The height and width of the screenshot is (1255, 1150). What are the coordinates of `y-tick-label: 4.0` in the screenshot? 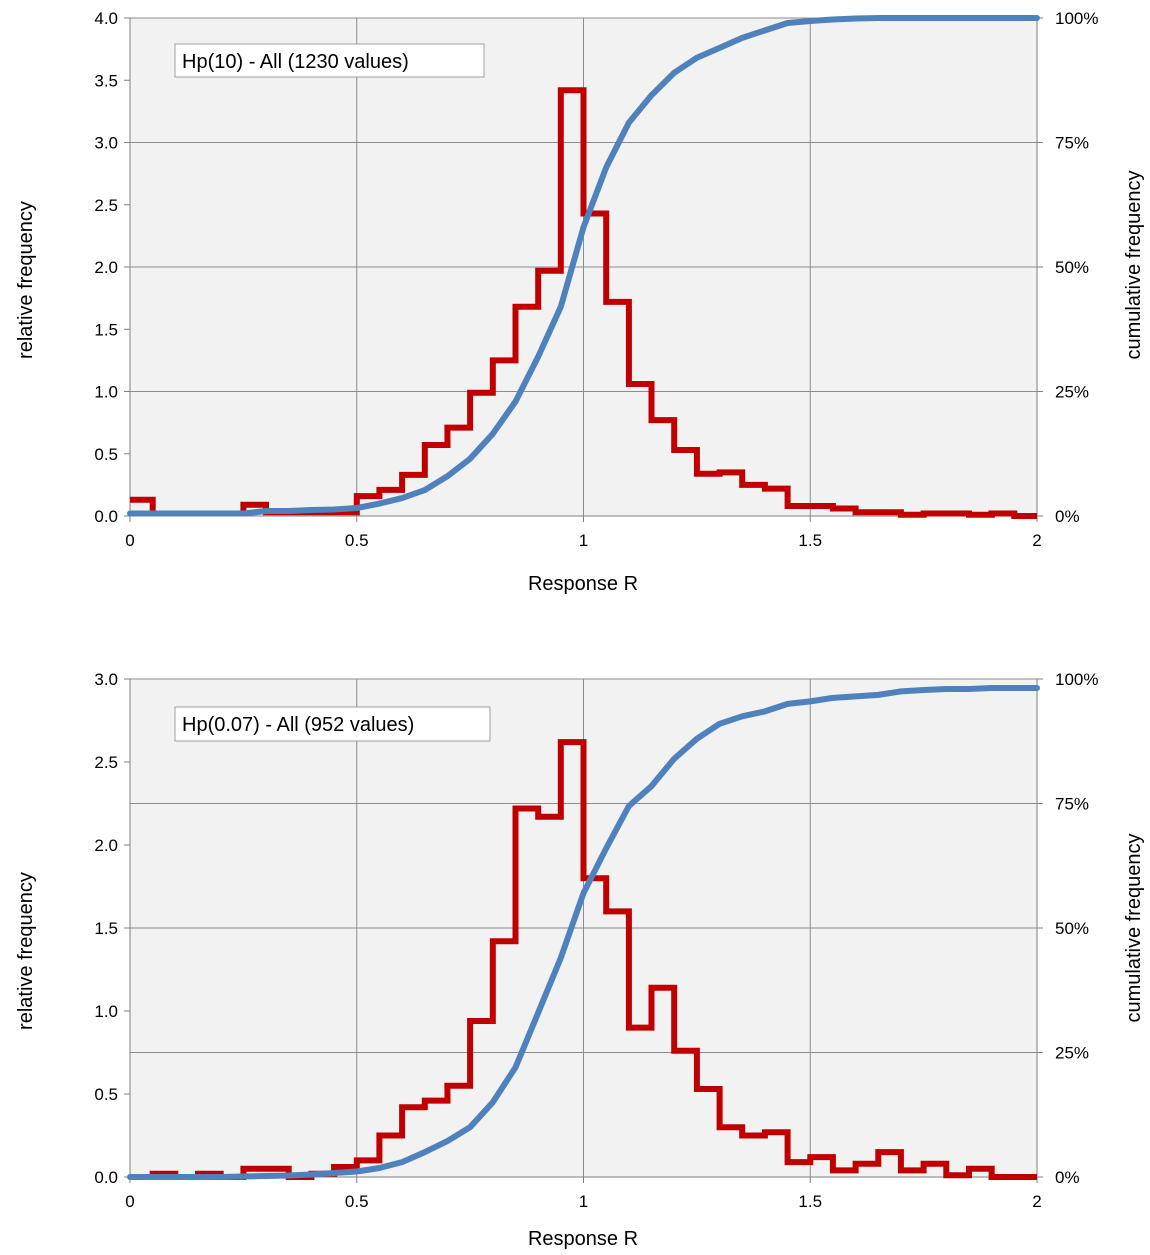 It's located at (106, 18).